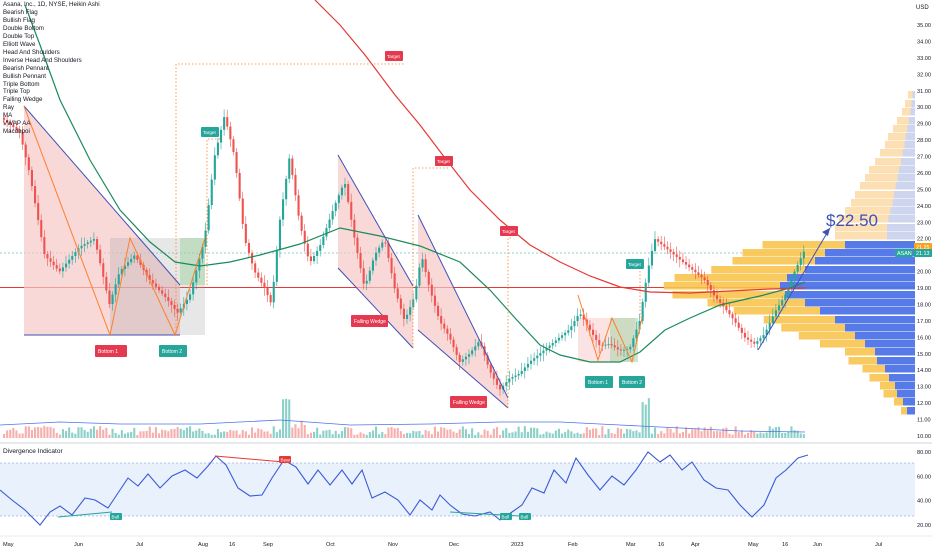 The height and width of the screenshot is (550, 932). I want to click on price-tick-label: 32.00, so click(924, 75).